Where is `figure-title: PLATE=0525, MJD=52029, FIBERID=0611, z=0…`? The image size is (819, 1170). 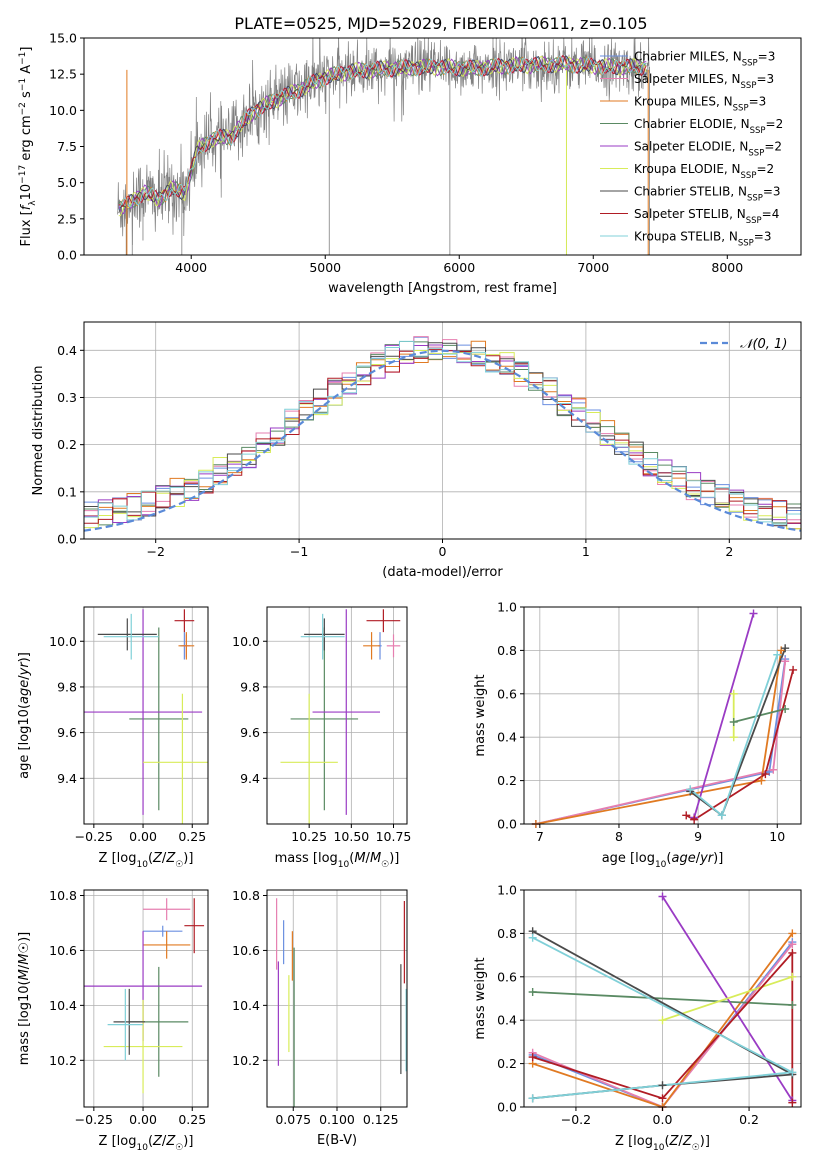 figure-title: PLATE=0525, MJD=52029, FIBERID=0611, z=0… is located at coordinates (440, 23).